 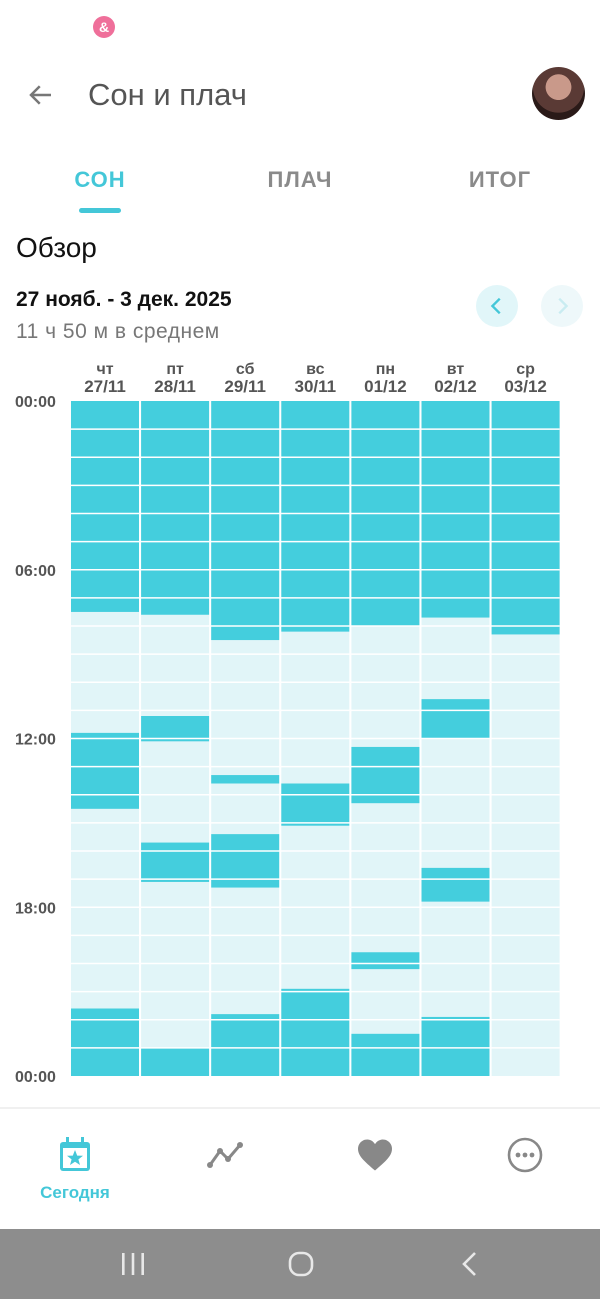 I want to click on date-range: 27 нояб. - 3 дек. 2025, so click(x=124, y=299).